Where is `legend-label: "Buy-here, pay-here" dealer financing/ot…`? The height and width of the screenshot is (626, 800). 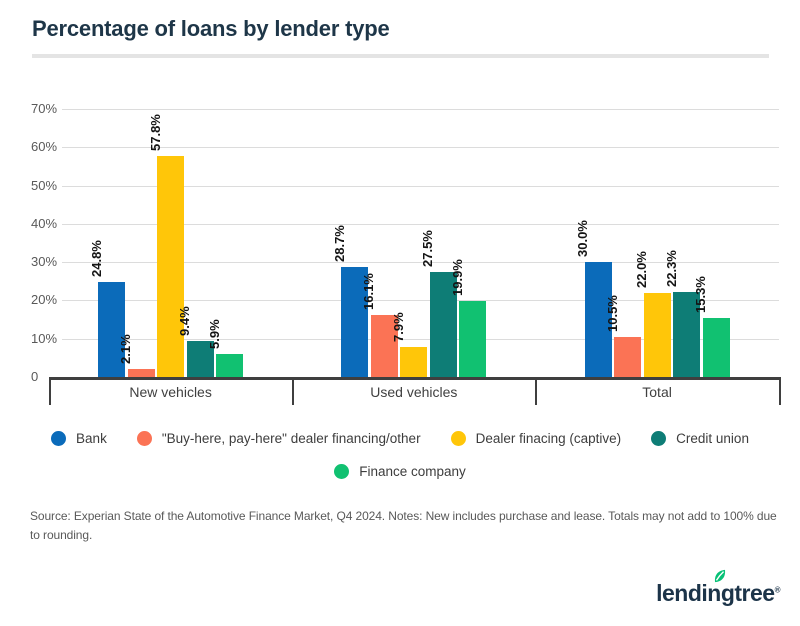 legend-label: "Buy-here, pay-here" dealer financing/ot… is located at coordinates (291, 438).